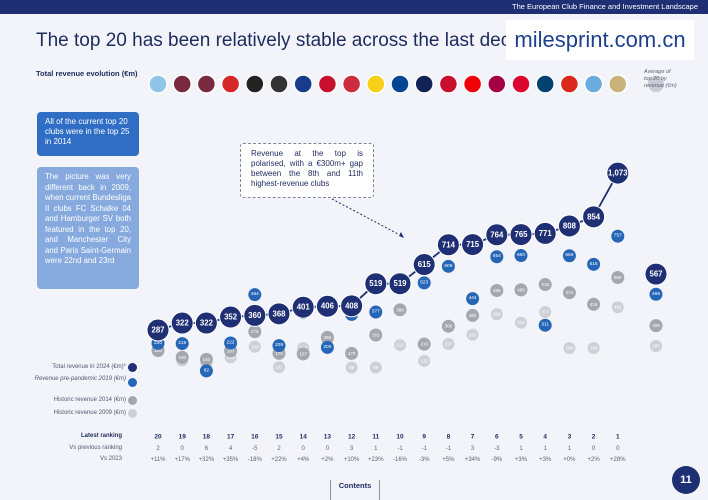 The width and height of the screenshot is (708, 500). I want to click on vs-2023-value: +3%, so click(521, 460).